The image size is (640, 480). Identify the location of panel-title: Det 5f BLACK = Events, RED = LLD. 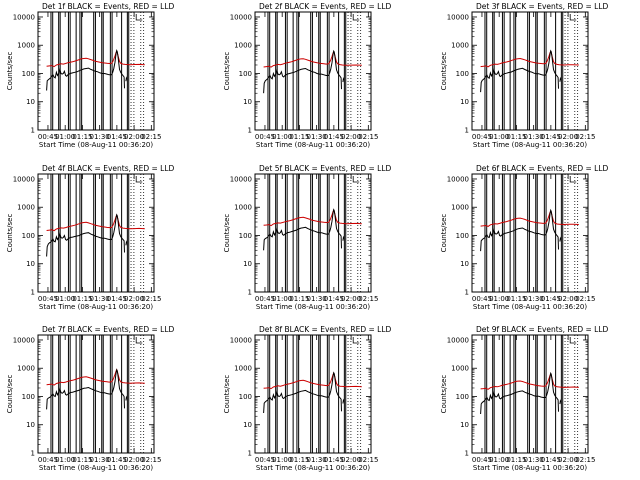
(325, 168).